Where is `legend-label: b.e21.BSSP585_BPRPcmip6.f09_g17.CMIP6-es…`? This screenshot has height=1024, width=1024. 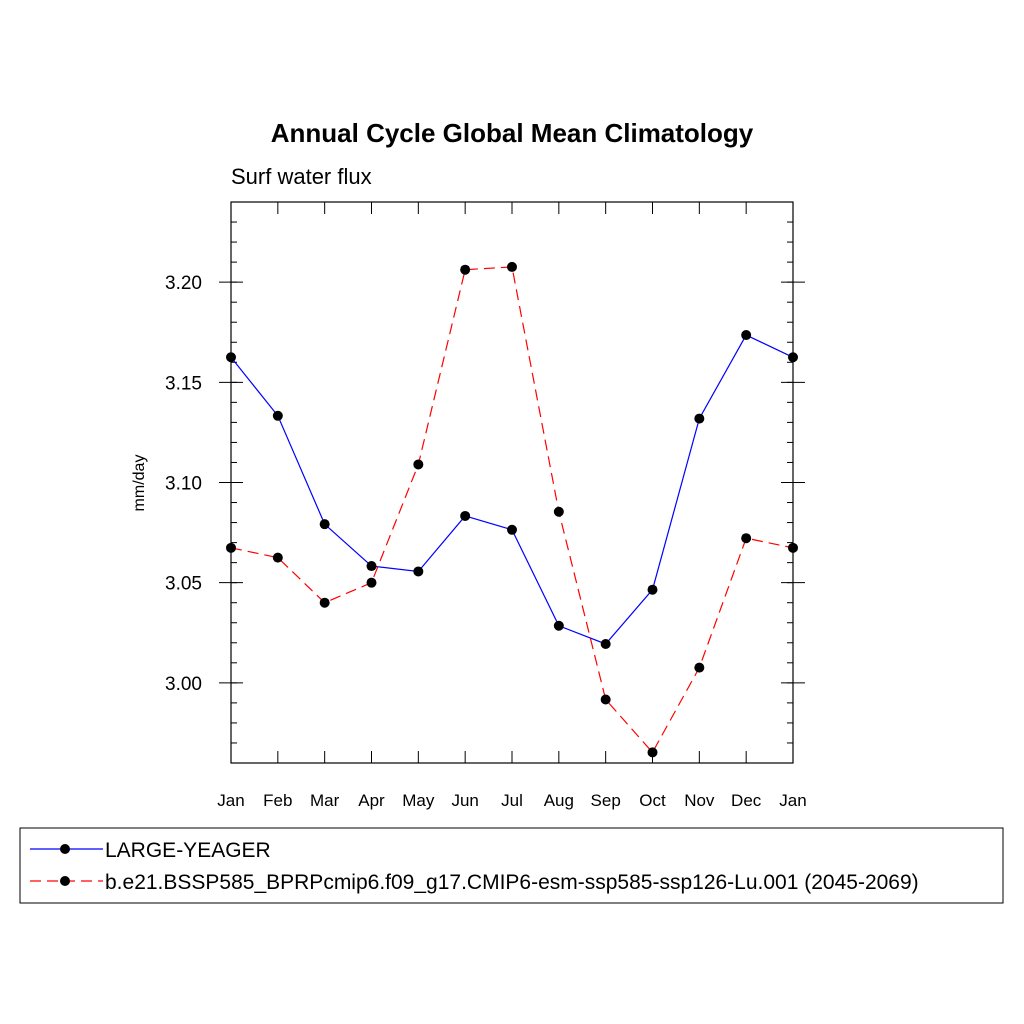 legend-label: b.e21.BSSP585_BPRPcmip6.f09_g17.CMIP6-es… is located at coordinates (512, 882).